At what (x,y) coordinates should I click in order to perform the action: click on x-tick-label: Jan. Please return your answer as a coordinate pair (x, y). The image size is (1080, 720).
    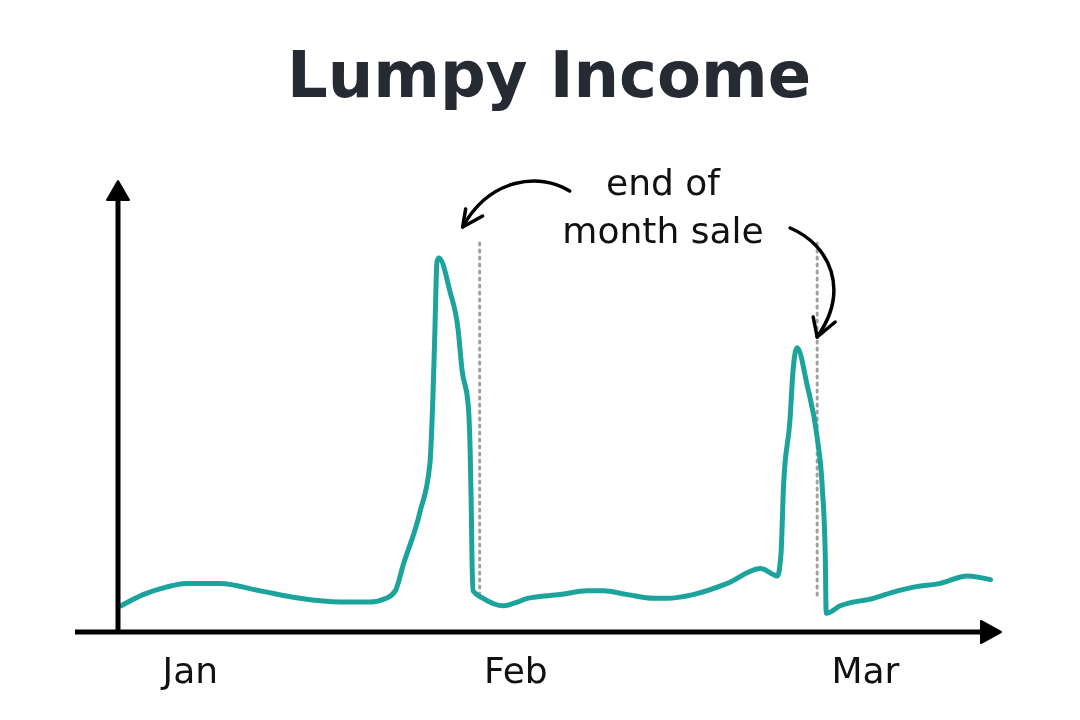
    Looking at the image, I should click on (189, 670).